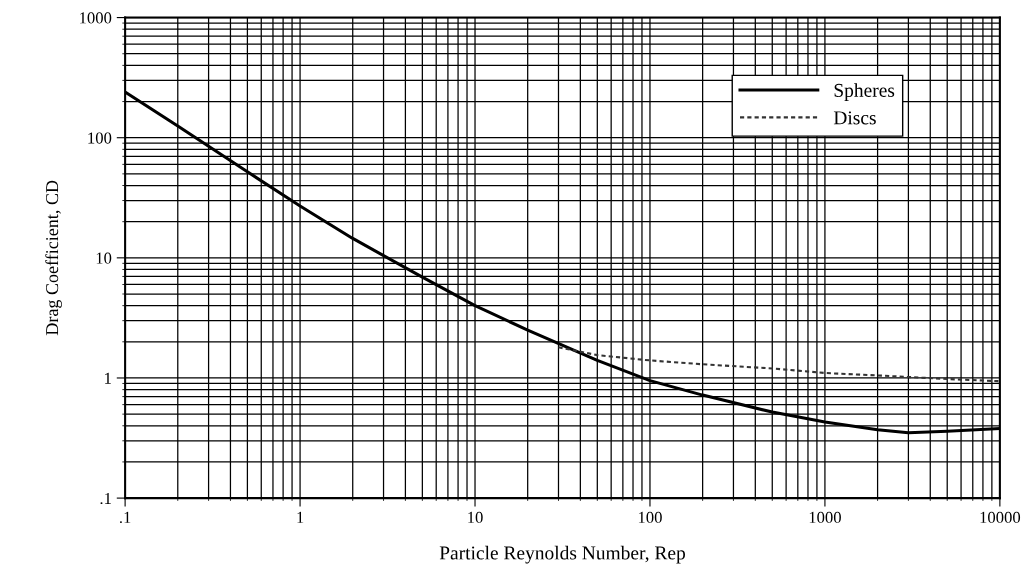 The image size is (1034, 586). I want to click on y-tick-label: 10, so click(104, 258).